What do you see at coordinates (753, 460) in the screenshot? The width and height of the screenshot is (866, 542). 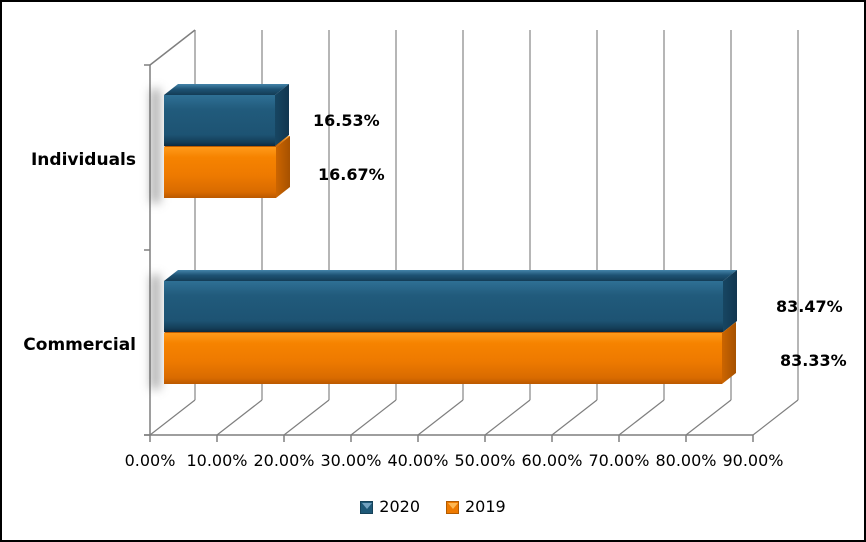 I see `x-axis-tick-label: 90.00%` at bounding box center [753, 460].